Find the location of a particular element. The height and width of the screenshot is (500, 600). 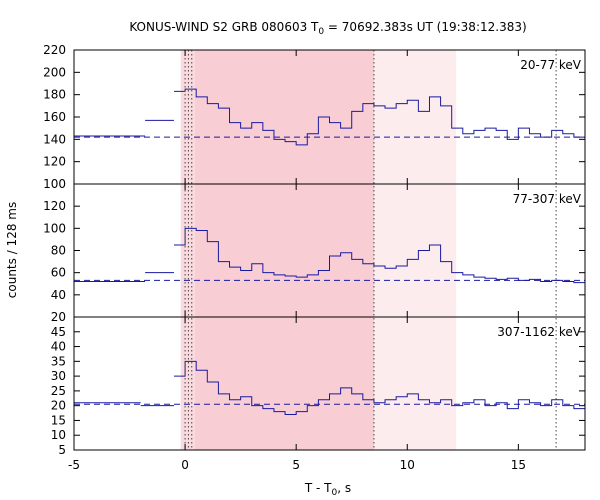

x-axis-label: T - T0, s is located at coordinates (327, 489).